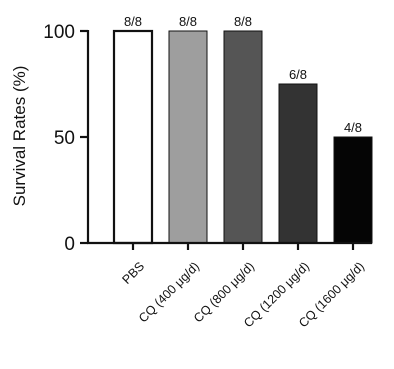 The height and width of the screenshot is (369, 394). I want to click on bar-data-label: 4/8, so click(353, 127).